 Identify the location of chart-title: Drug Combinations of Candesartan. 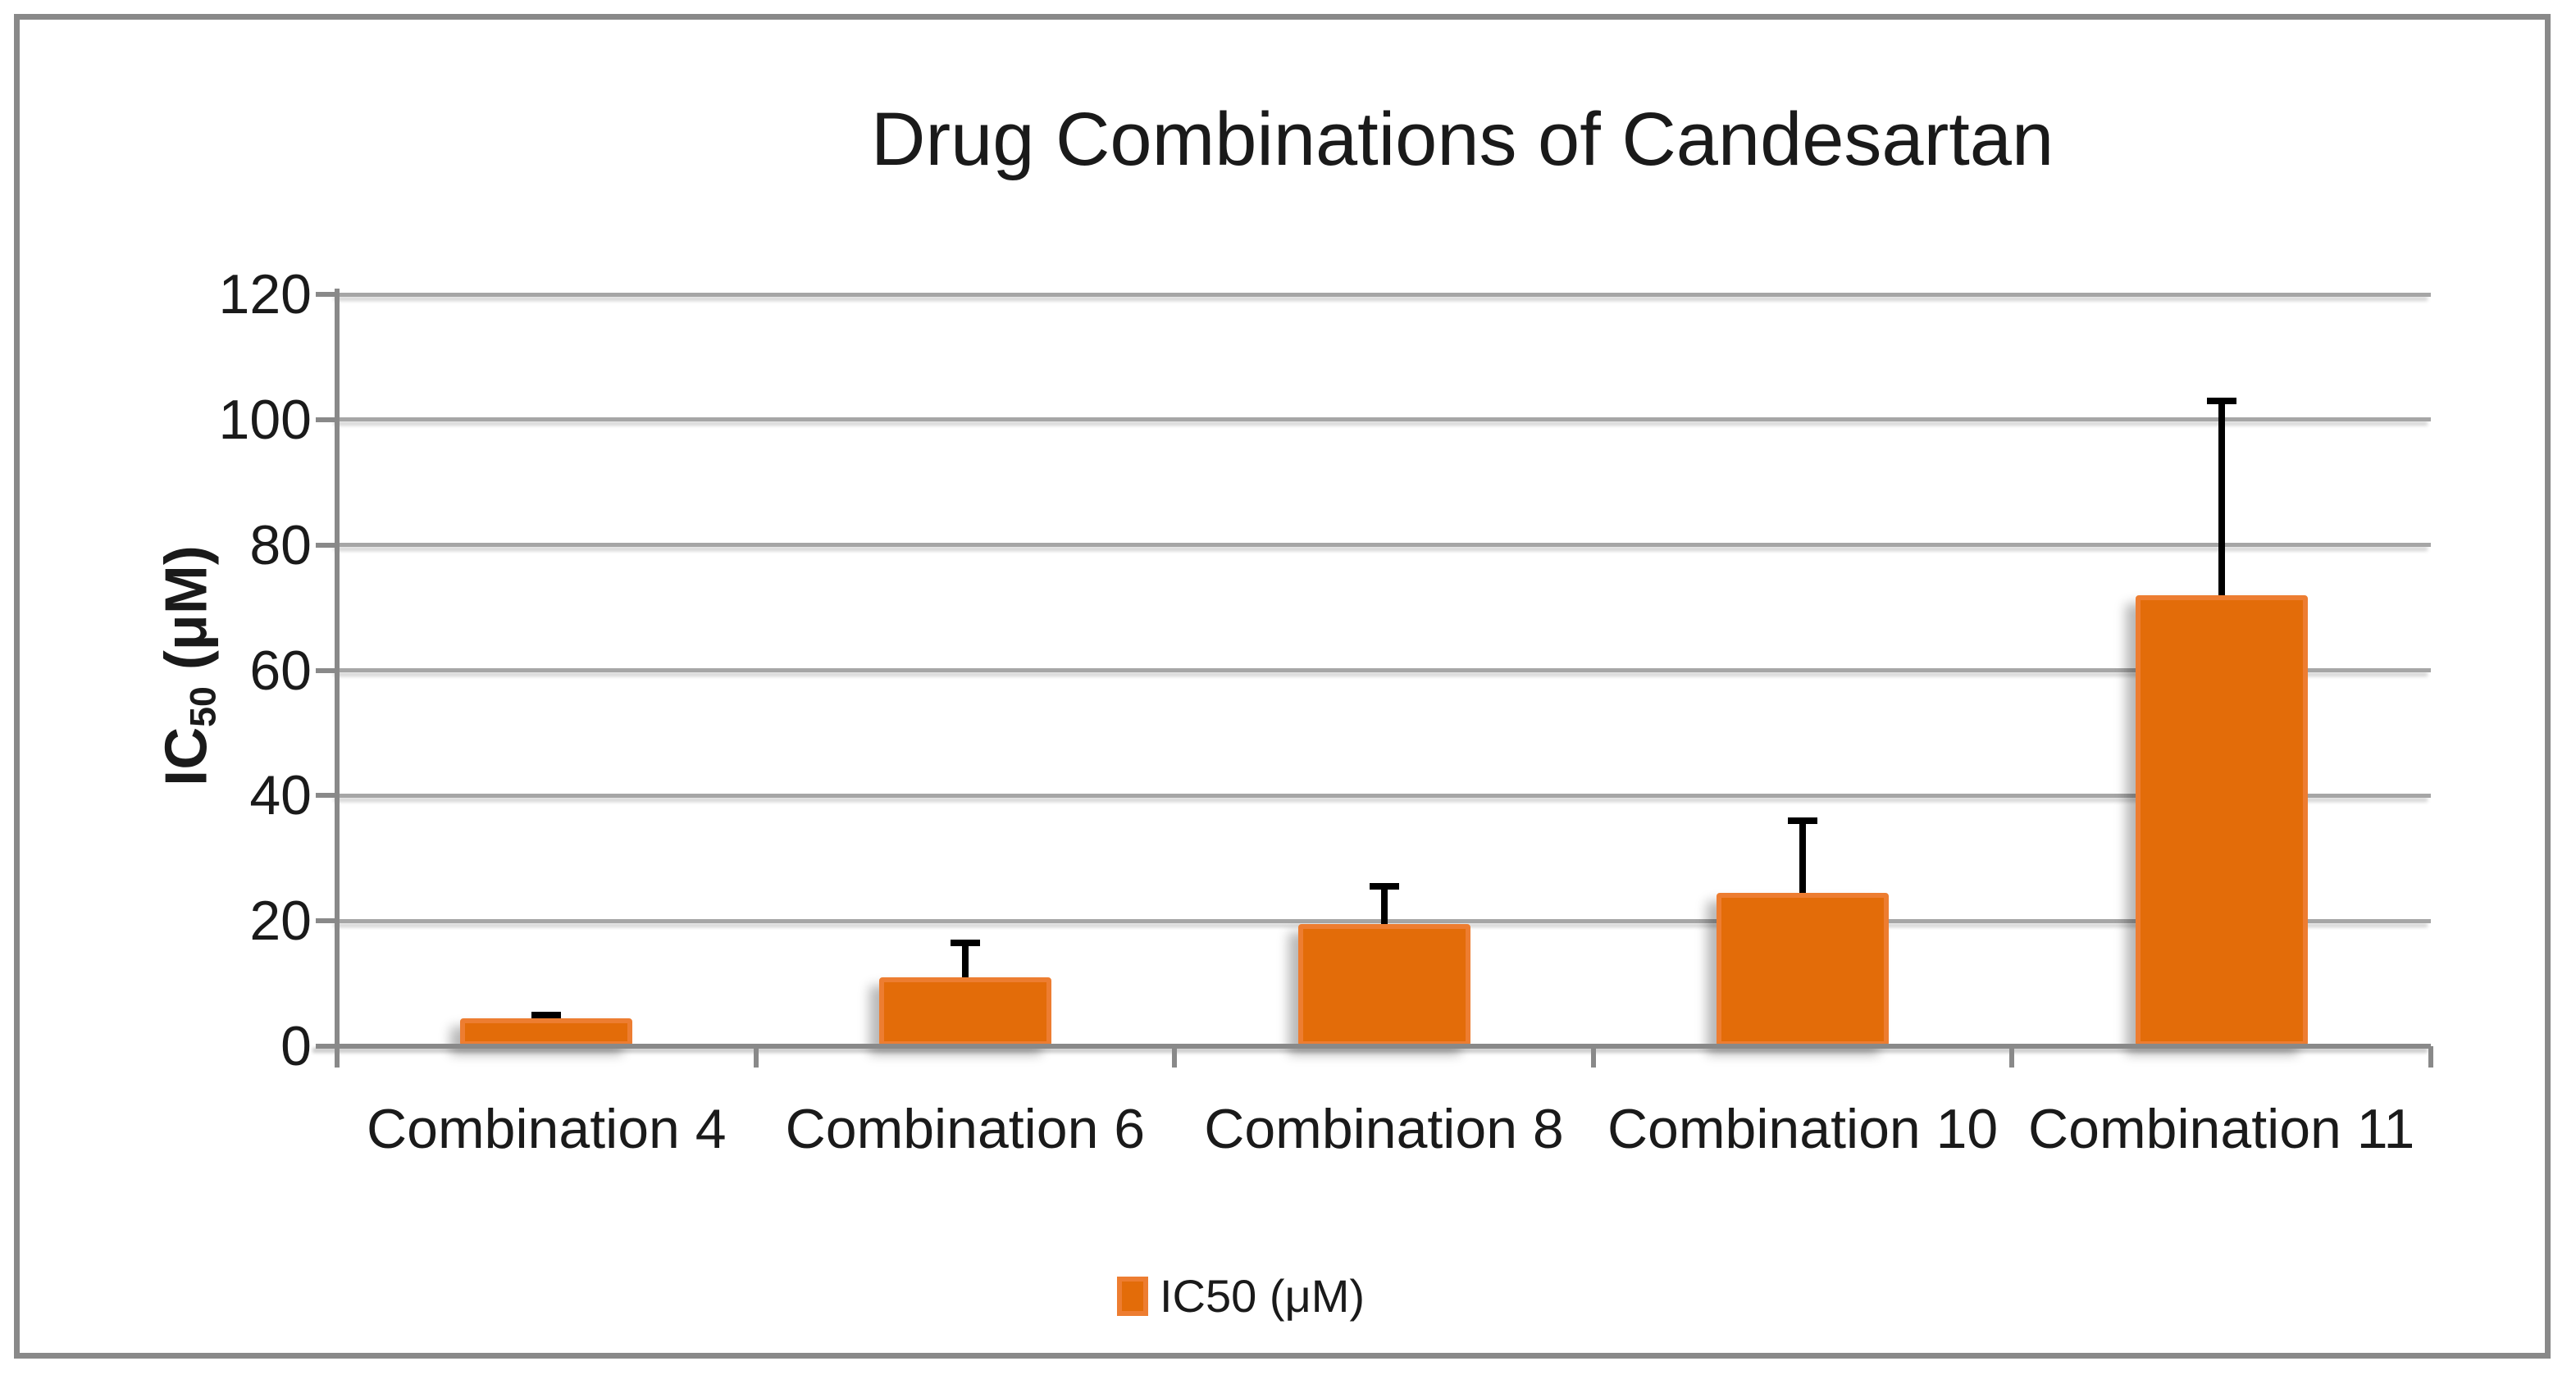
(1462, 139).